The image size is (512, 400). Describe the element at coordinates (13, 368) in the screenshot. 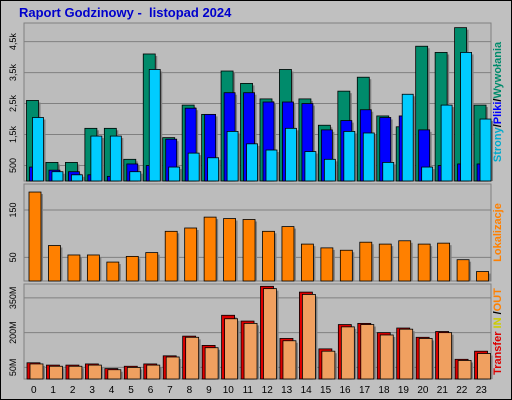

I see `y-tick-label-traffic: 50M` at that location.